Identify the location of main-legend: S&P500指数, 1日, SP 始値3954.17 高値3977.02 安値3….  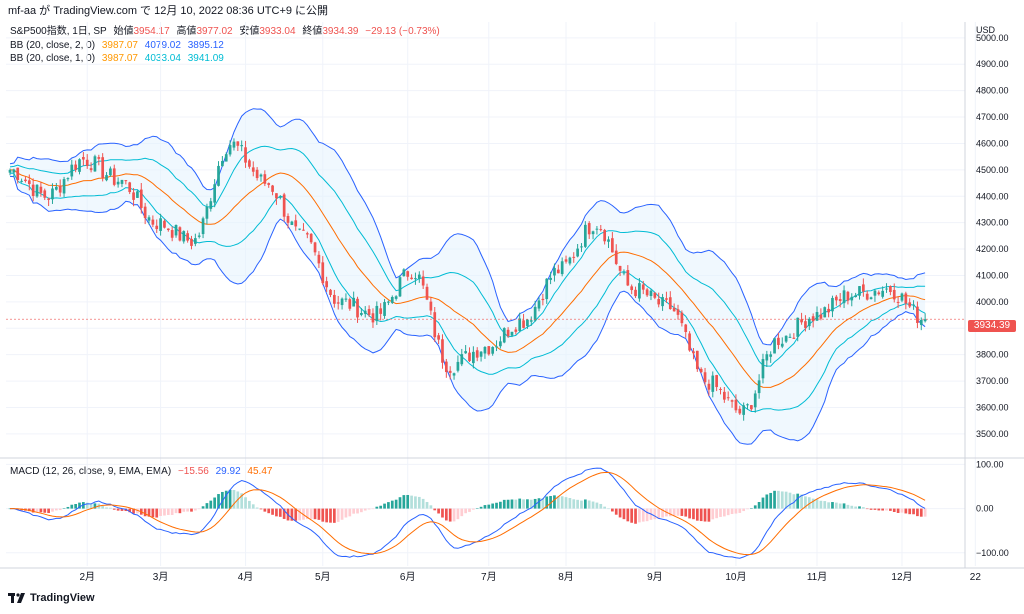
(227, 32).